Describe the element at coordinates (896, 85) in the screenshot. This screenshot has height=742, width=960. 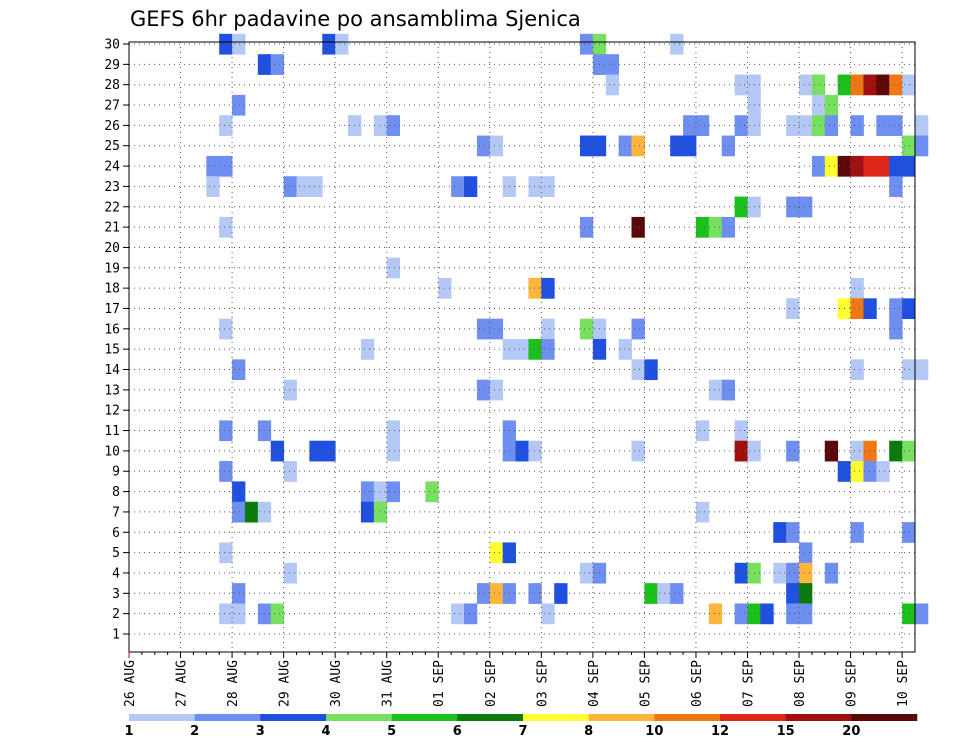
I see `precip-cell-m28-s59` at that location.